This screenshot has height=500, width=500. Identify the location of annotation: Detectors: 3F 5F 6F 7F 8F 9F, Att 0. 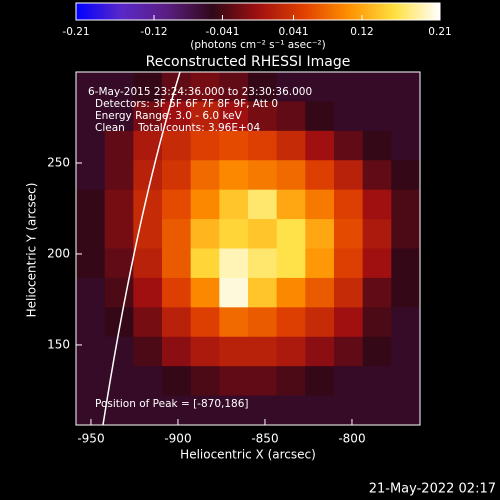
(186, 104).